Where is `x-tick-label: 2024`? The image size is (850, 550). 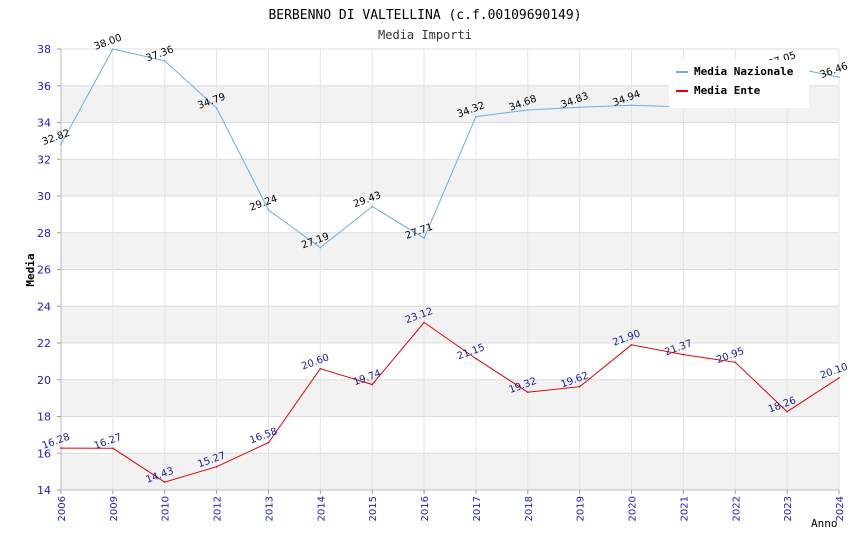
x-tick-label: 2024 is located at coordinates (840, 508).